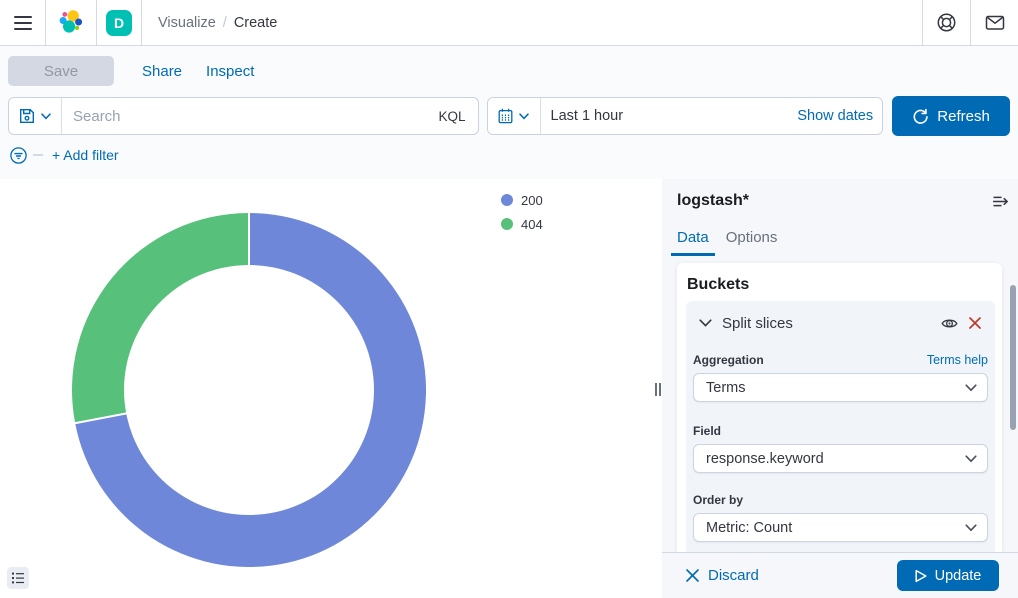 Image resolution: width=1018 pixels, height=598 pixels. I want to click on aggregation-select: Terms, so click(840, 387).